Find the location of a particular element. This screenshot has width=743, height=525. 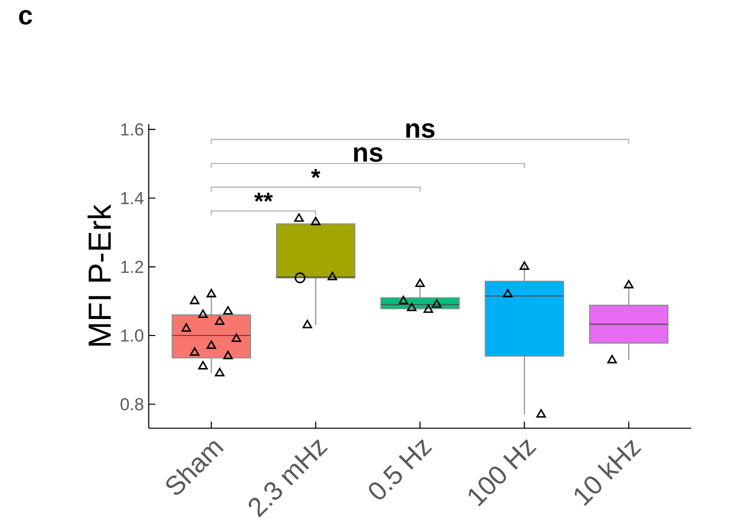

chart-title: c is located at coordinates (25, 17).